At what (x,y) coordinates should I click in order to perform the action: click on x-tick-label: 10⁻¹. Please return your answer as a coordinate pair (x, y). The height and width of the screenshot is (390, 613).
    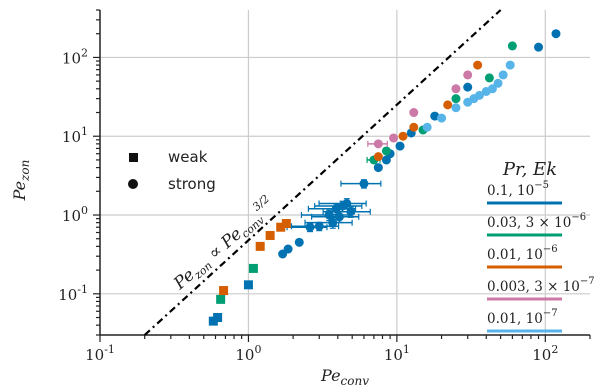
    Looking at the image, I should click on (100, 353).